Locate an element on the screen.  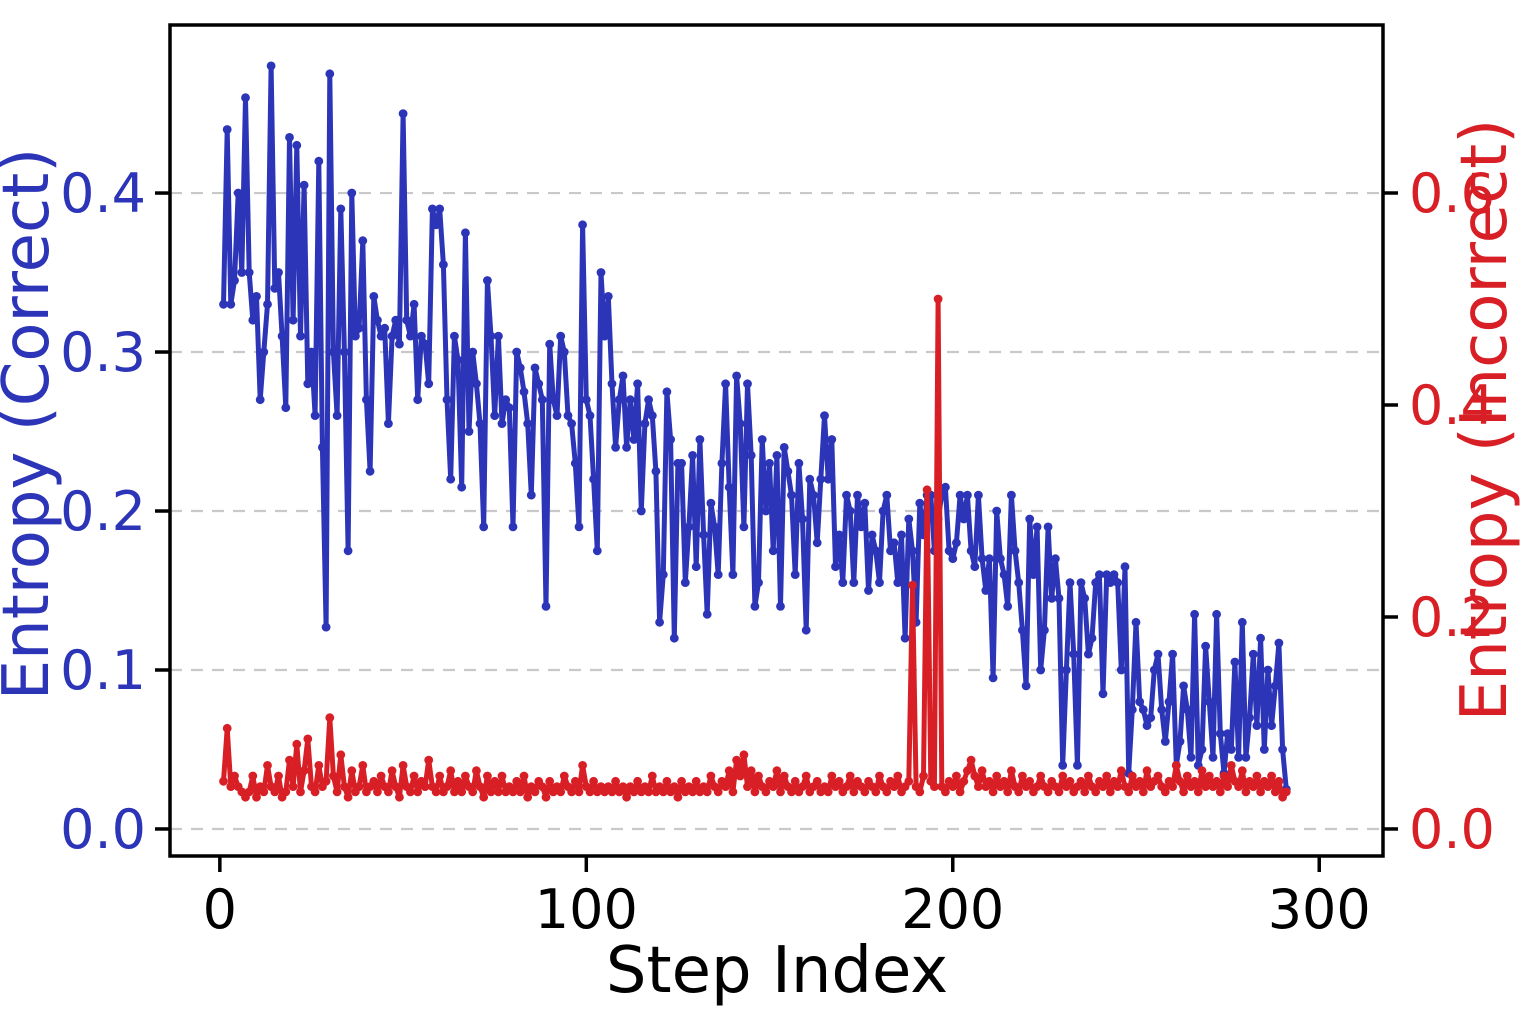
x-tick-label: 100 is located at coordinates (586, 909).